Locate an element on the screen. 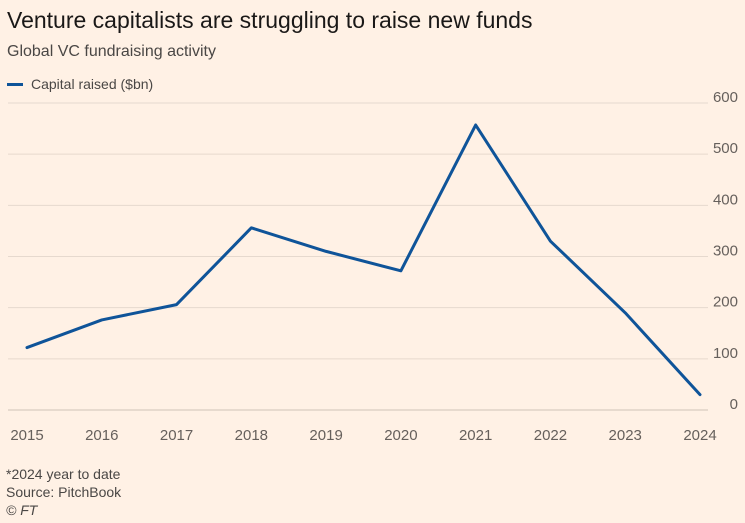 Image resolution: width=745 pixels, height=523 pixels. x-tick-label-2016: 2016 is located at coordinates (101, 435).